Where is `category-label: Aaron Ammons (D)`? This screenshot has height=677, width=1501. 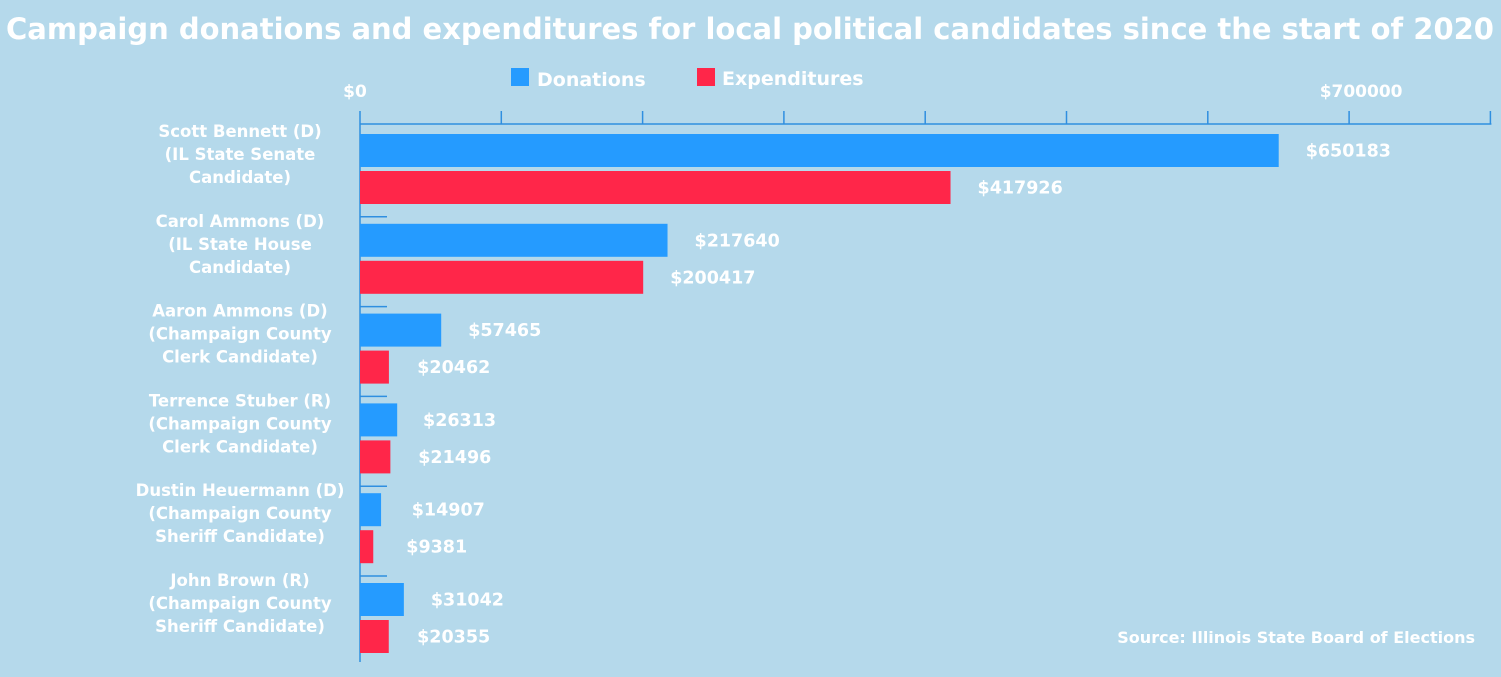
category-label: Aaron Ammons (D) is located at coordinates (239, 311).